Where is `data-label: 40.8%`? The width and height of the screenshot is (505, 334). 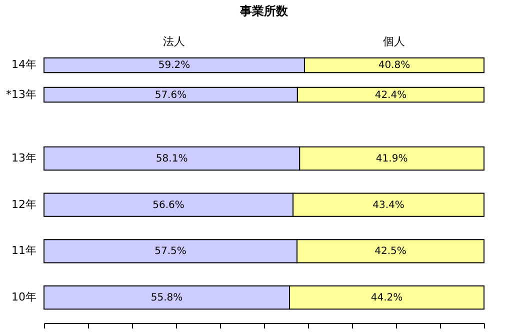
data-label: 40.8% is located at coordinates (394, 66).